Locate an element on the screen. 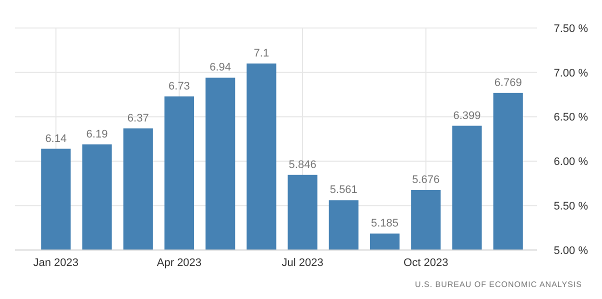  data-label: 7.1 is located at coordinates (262, 54).